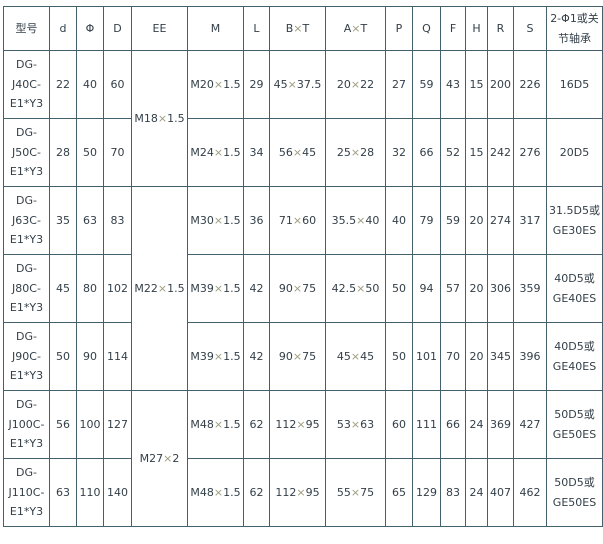  I want to click on col-header-F: F, so click(453, 28).